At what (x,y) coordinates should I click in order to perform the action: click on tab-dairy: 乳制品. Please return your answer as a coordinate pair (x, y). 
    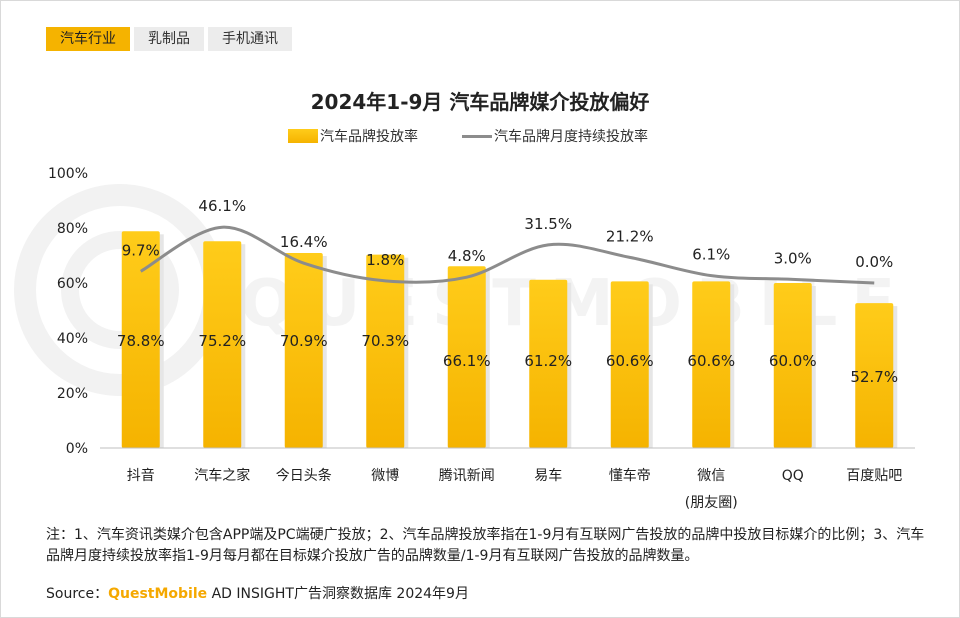
    Looking at the image, I should click on (169, 39).